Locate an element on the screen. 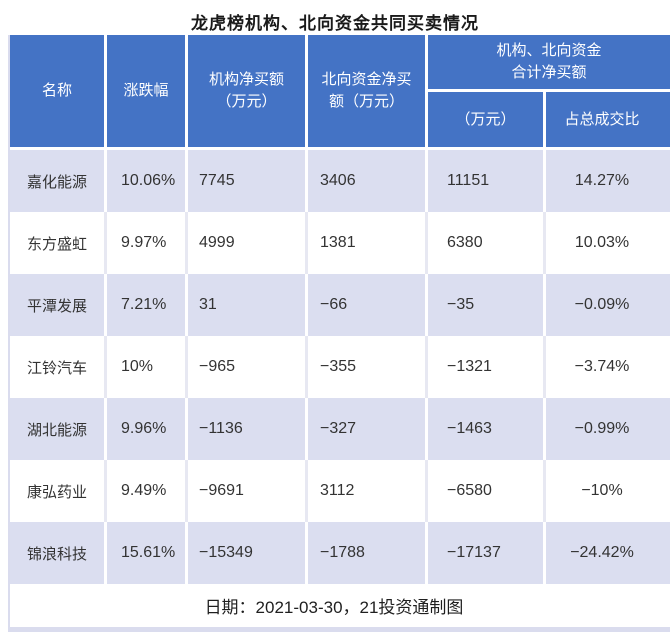 Image resolution: width=670 pixels, height=640 pixels. table-row: 东方盛虹 9.97% 4999 1381 6380 10.03% is located at coordinates (340, 243).